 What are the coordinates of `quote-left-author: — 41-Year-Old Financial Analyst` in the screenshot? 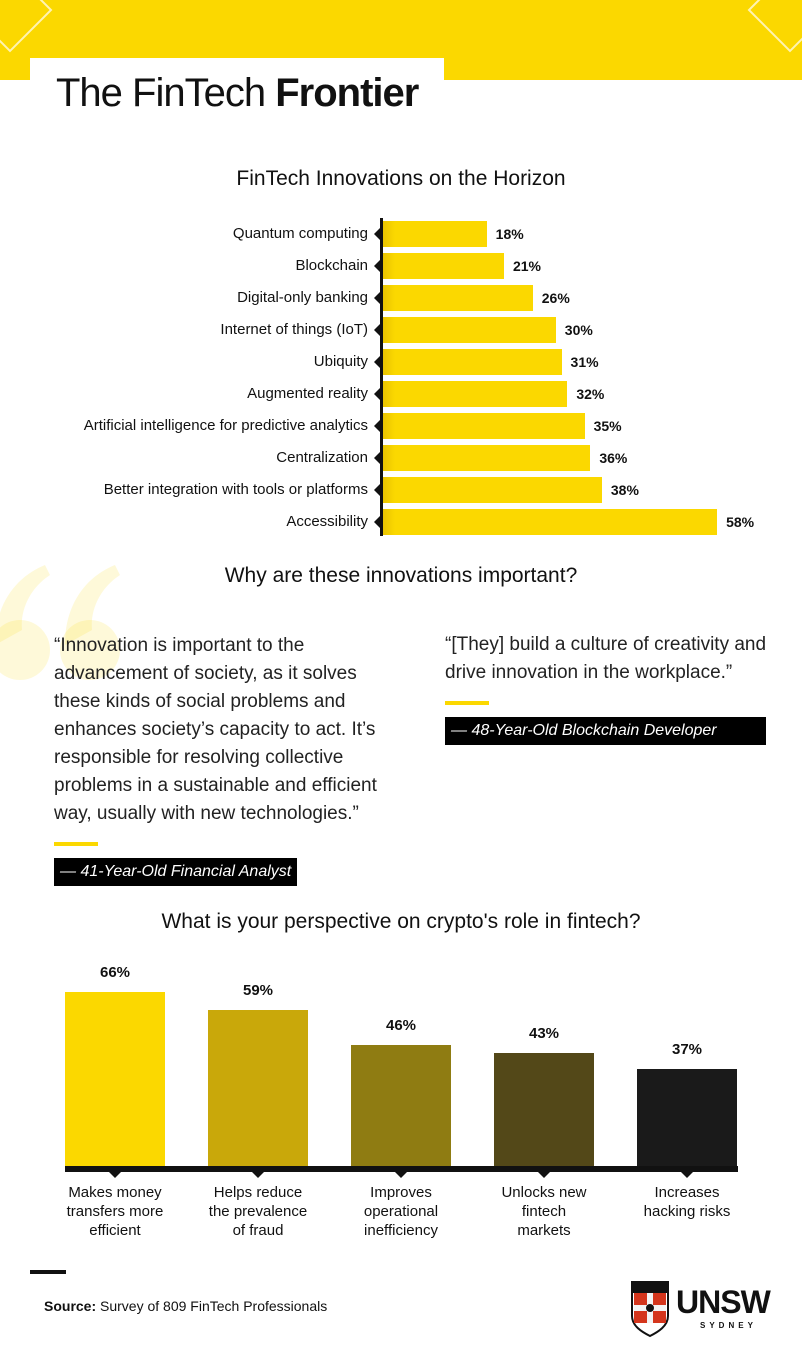 It's located at (176, 872).